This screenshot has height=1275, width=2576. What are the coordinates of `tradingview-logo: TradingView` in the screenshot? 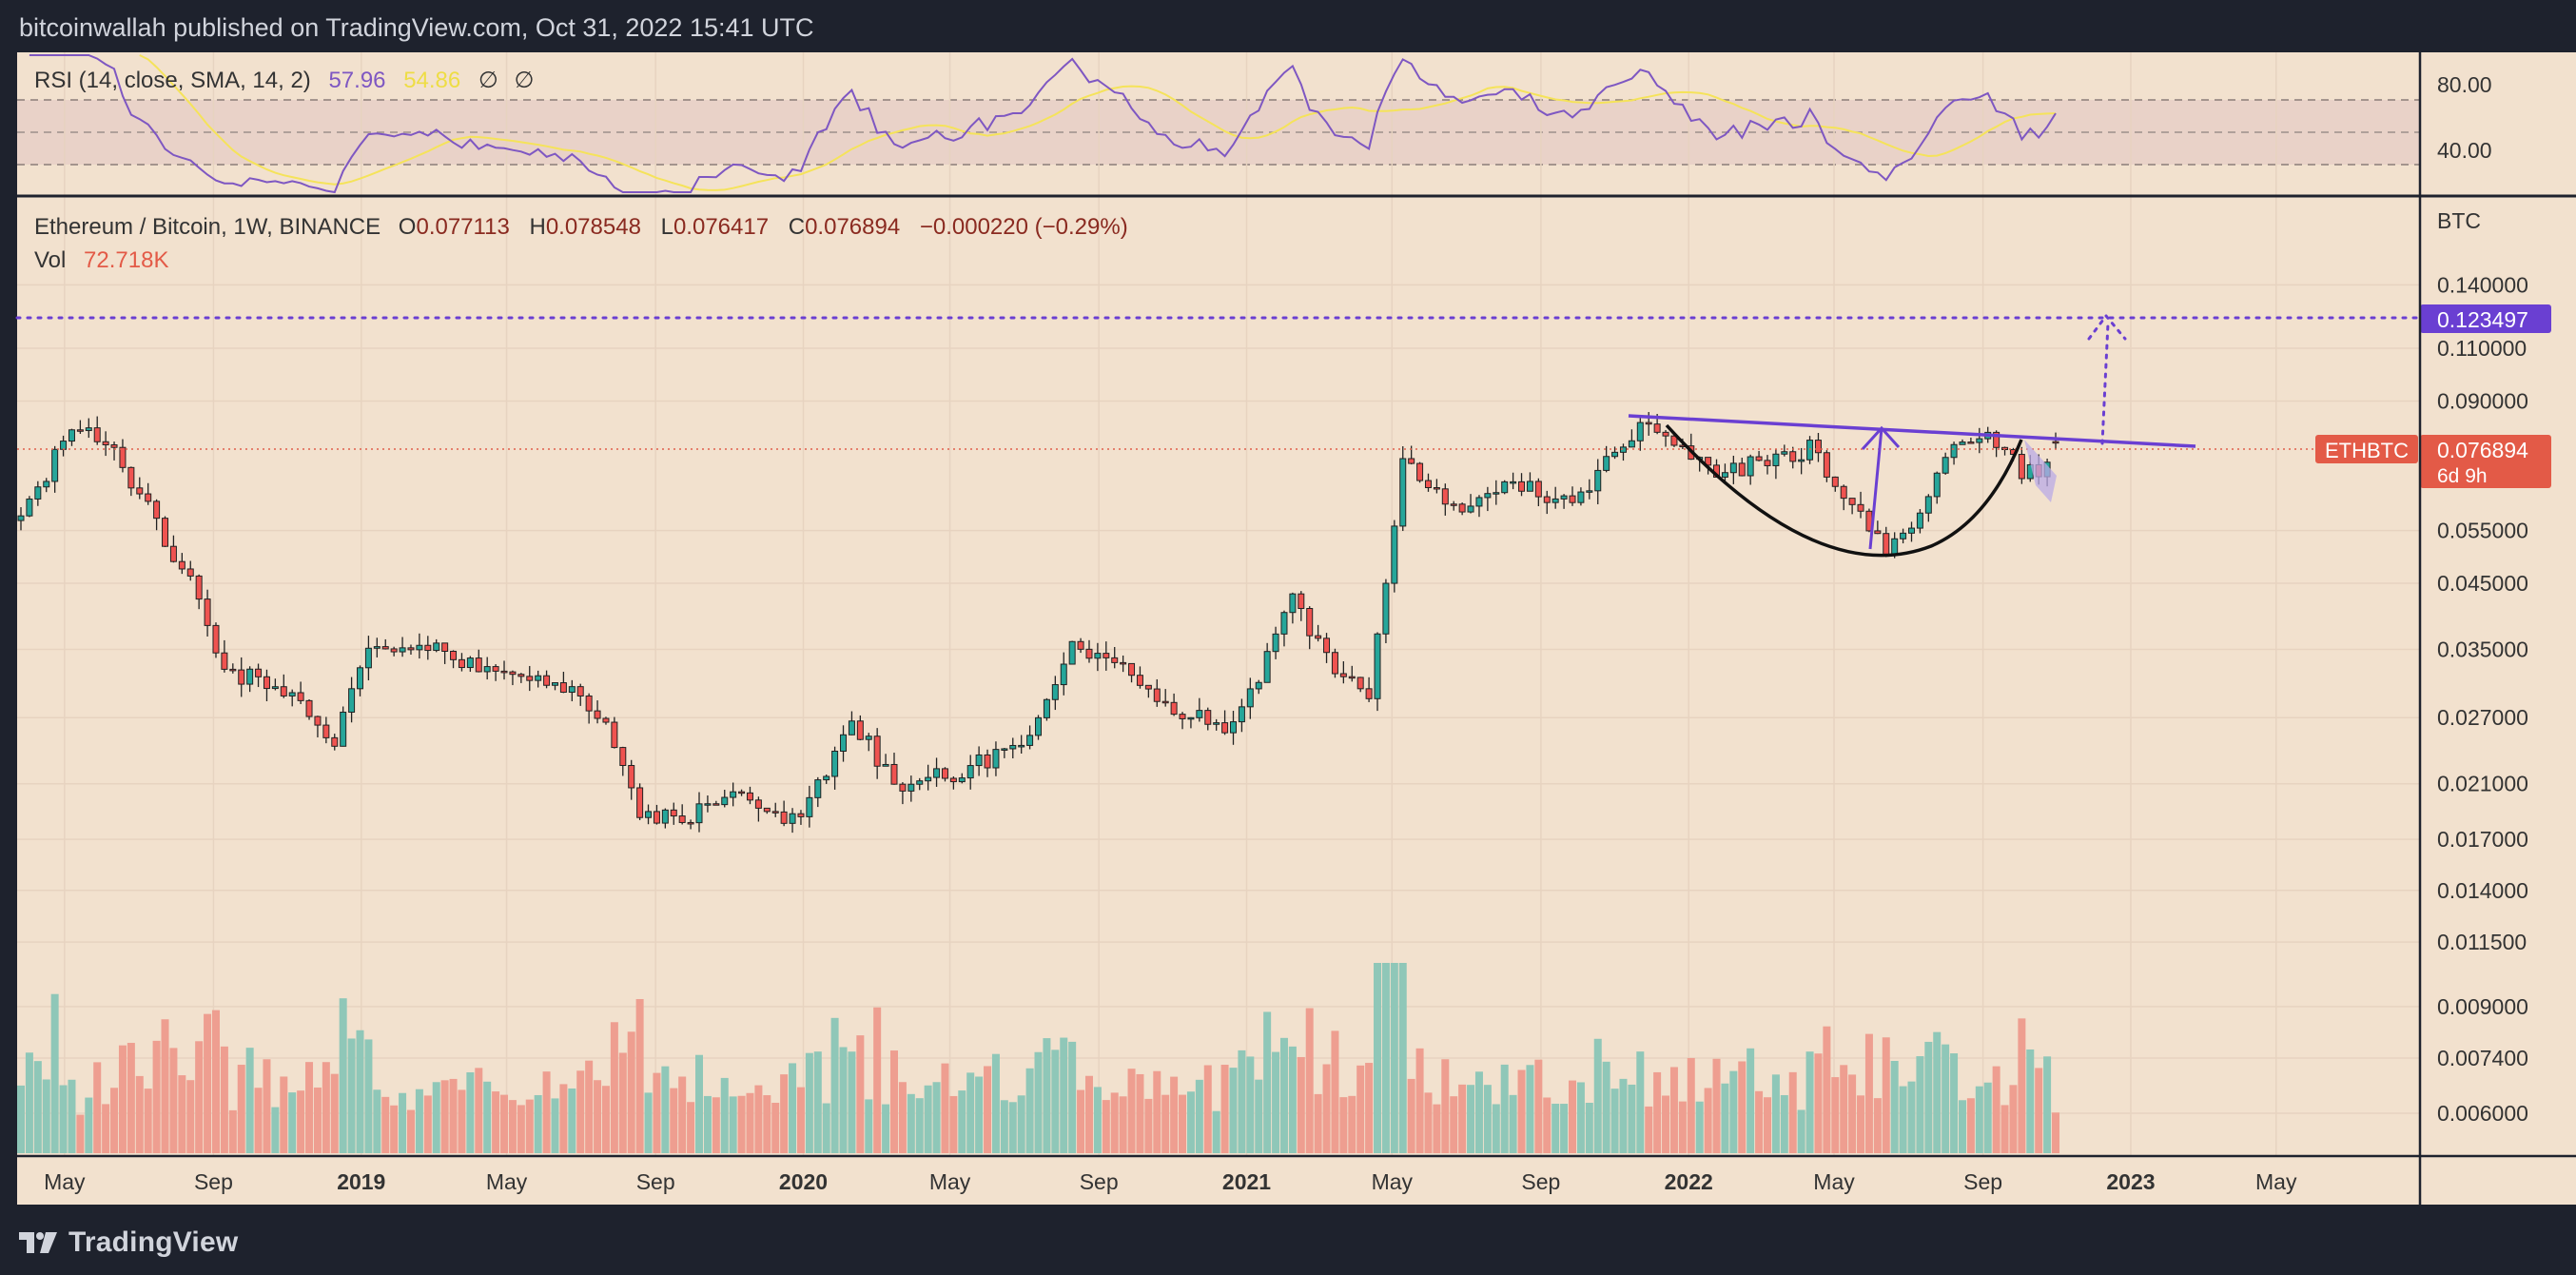 It's located at (129, 1243).